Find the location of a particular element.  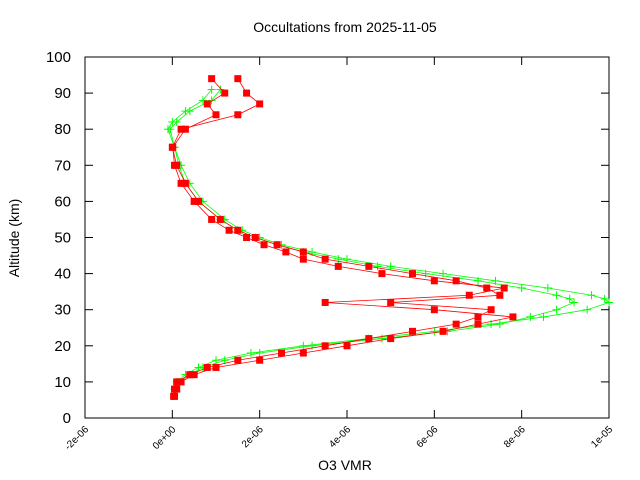

y-tick-label: 70 is located at coordinates (62, 165).